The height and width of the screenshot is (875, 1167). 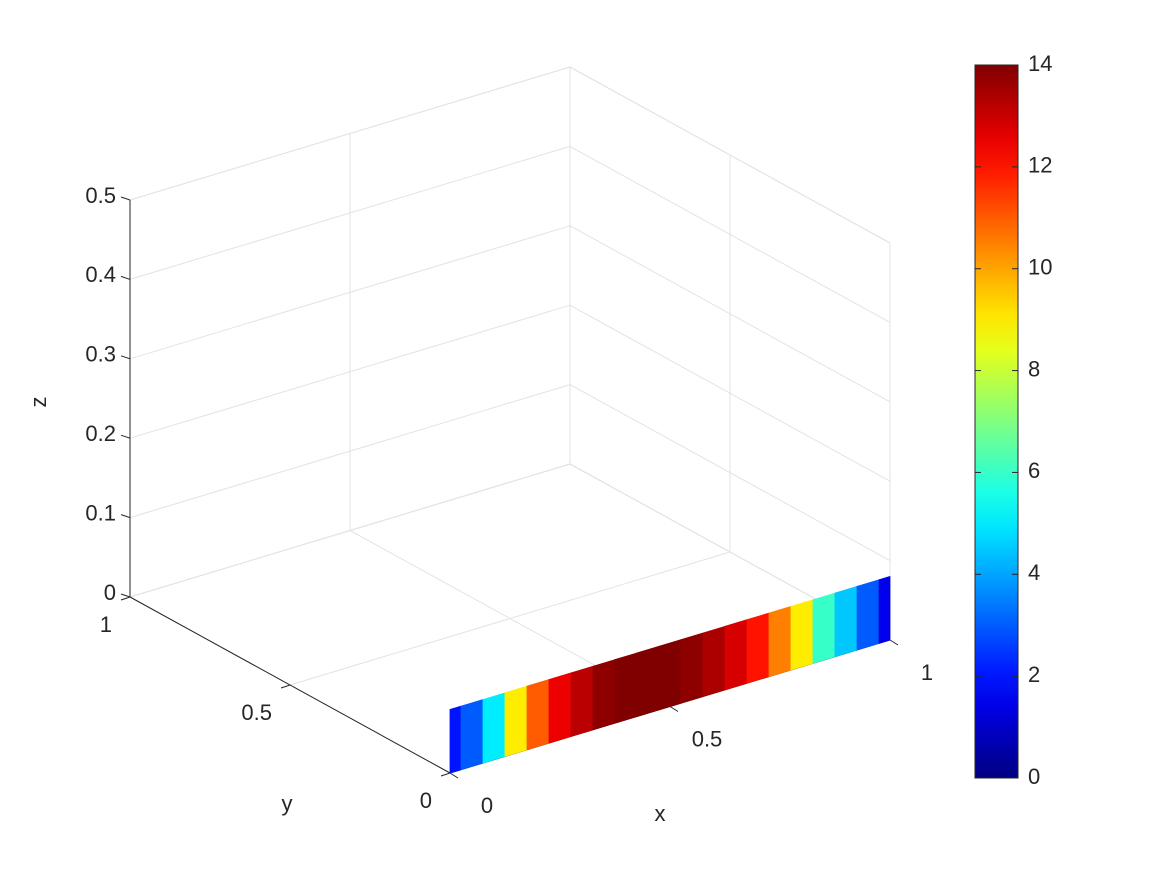 I want to click on colorbar-tick-label: 4, so click(x=1034, y=572).